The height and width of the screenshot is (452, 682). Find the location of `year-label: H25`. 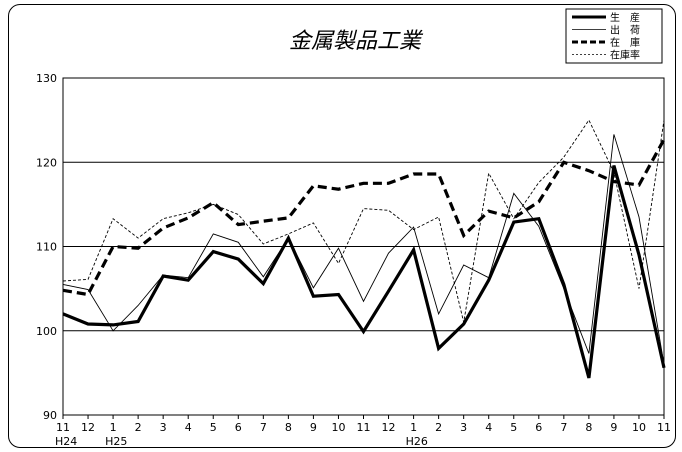

year-label: H25 is located at coordinates (116, 441).